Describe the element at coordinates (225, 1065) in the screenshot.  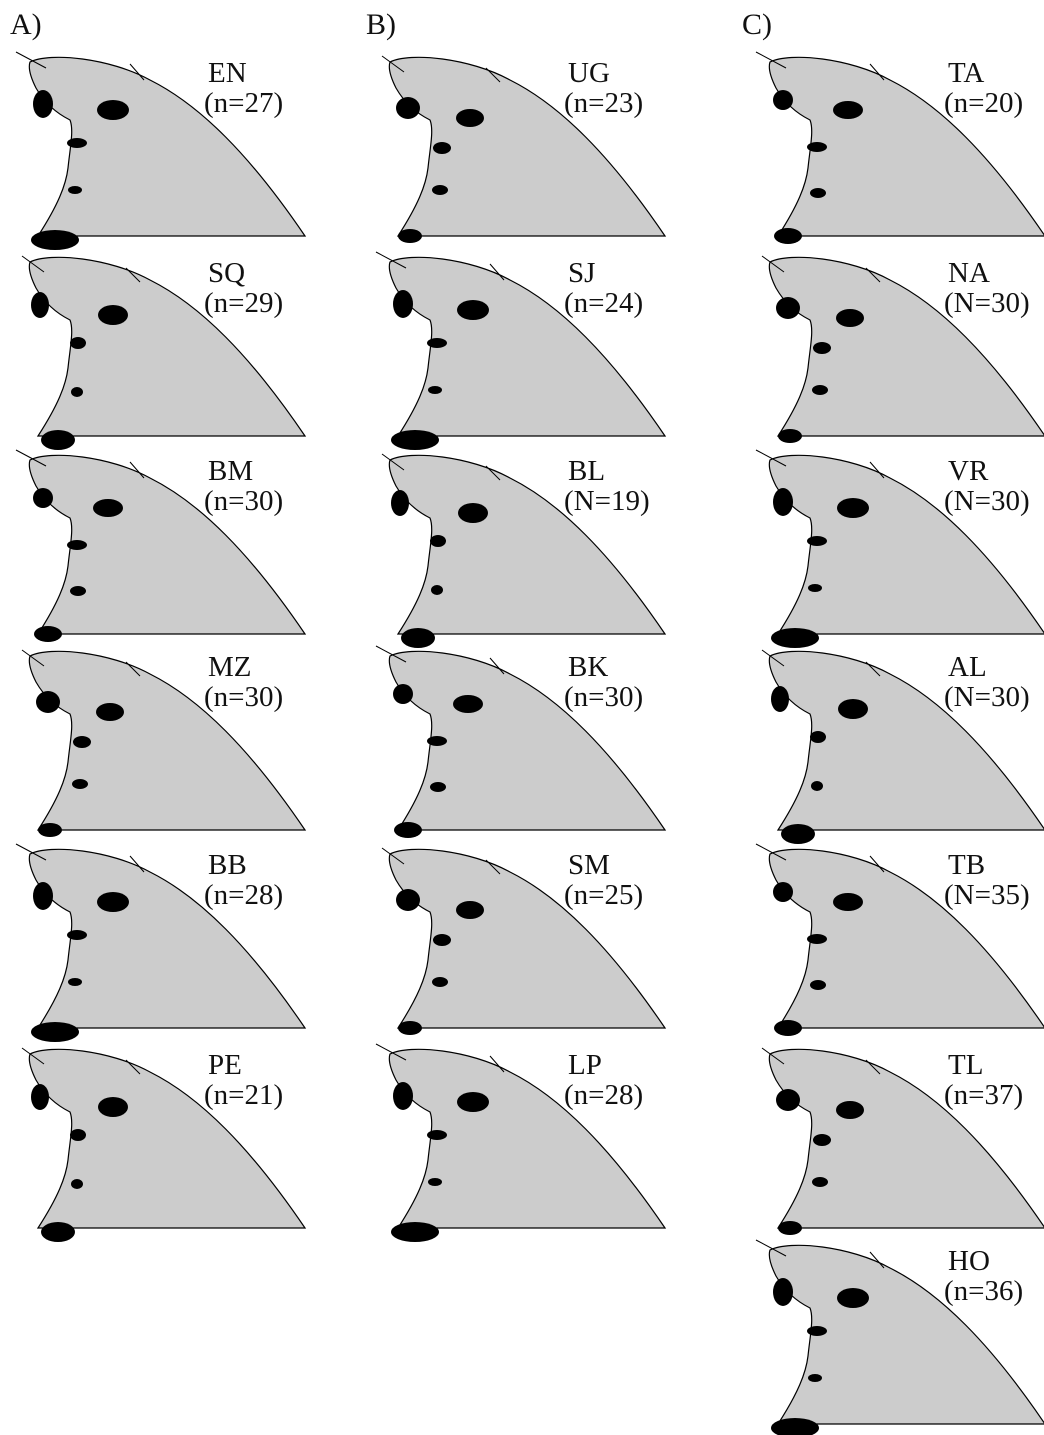
I see `population-code: PE` at that location.